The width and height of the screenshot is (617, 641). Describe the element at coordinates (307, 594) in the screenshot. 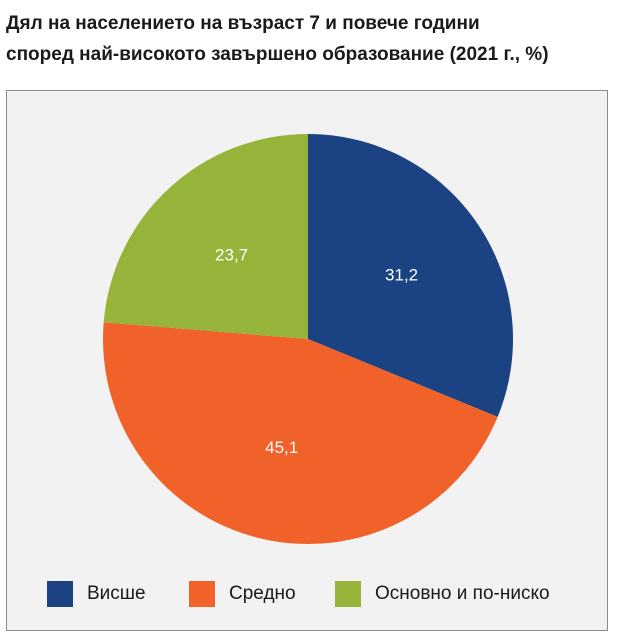

I see `legend: Висше Средно Основно и по-ниско` at that location.